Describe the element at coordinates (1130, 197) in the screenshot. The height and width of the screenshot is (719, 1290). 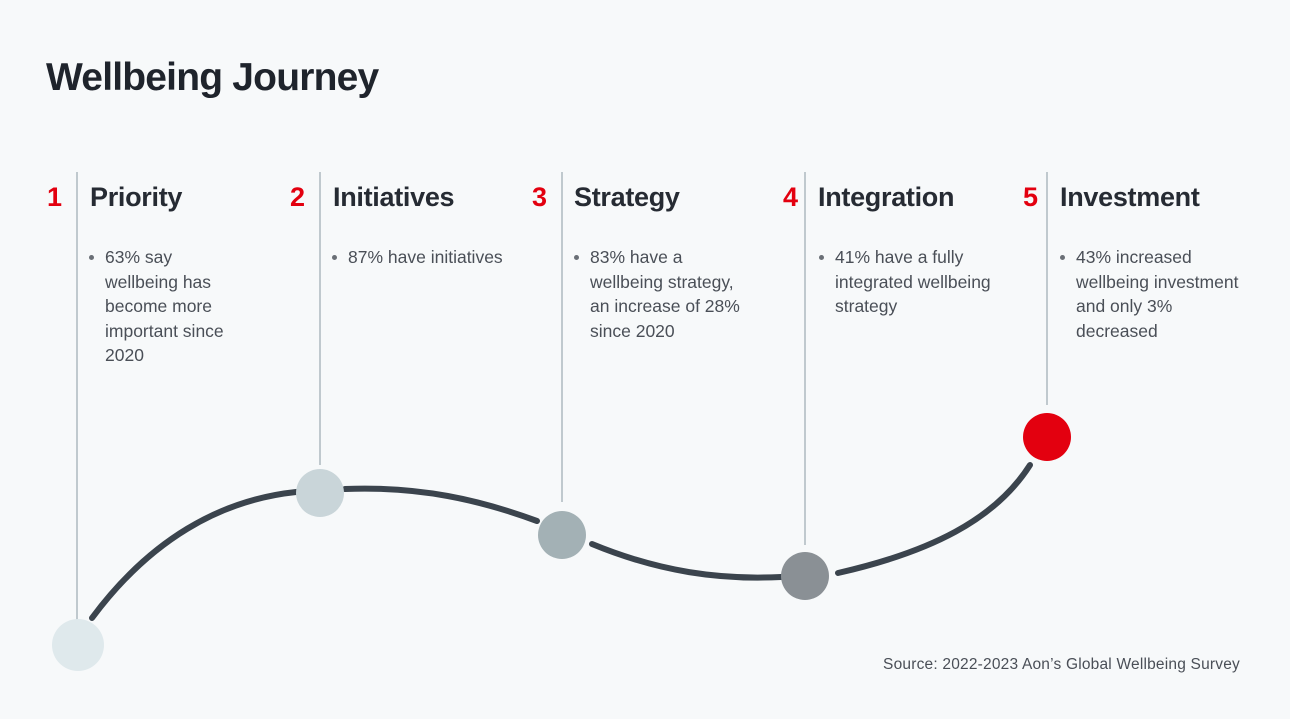
I see `stage-heading: Investment` at that location.